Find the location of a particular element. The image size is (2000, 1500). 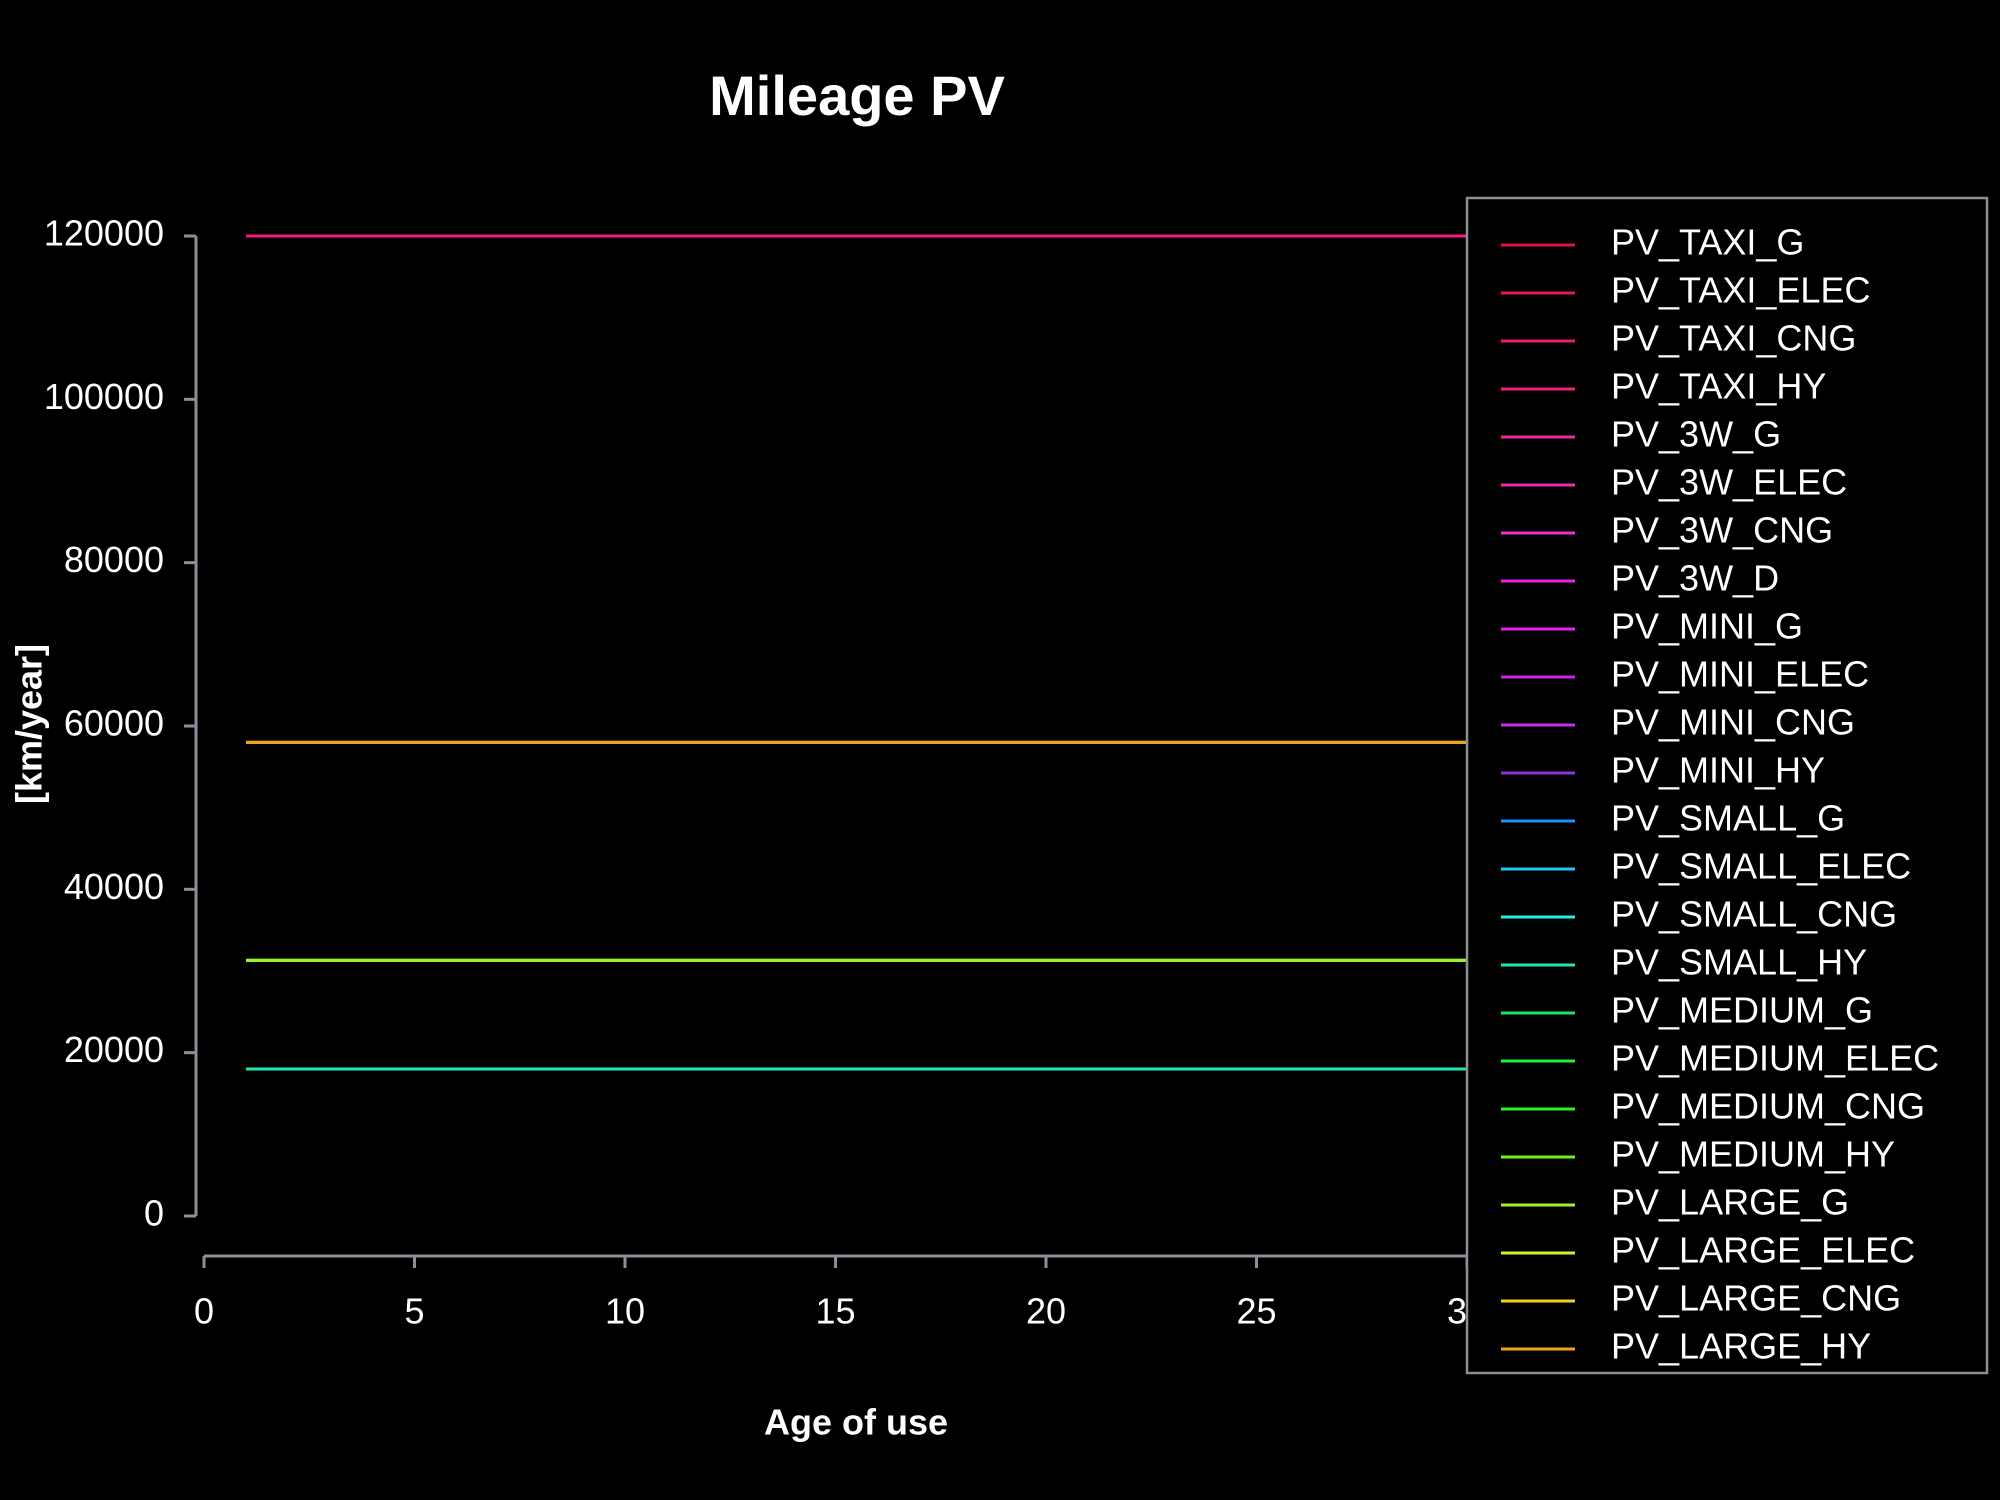

legend-label: PV_SMALL_HY is located at coordinates (1739, 962).